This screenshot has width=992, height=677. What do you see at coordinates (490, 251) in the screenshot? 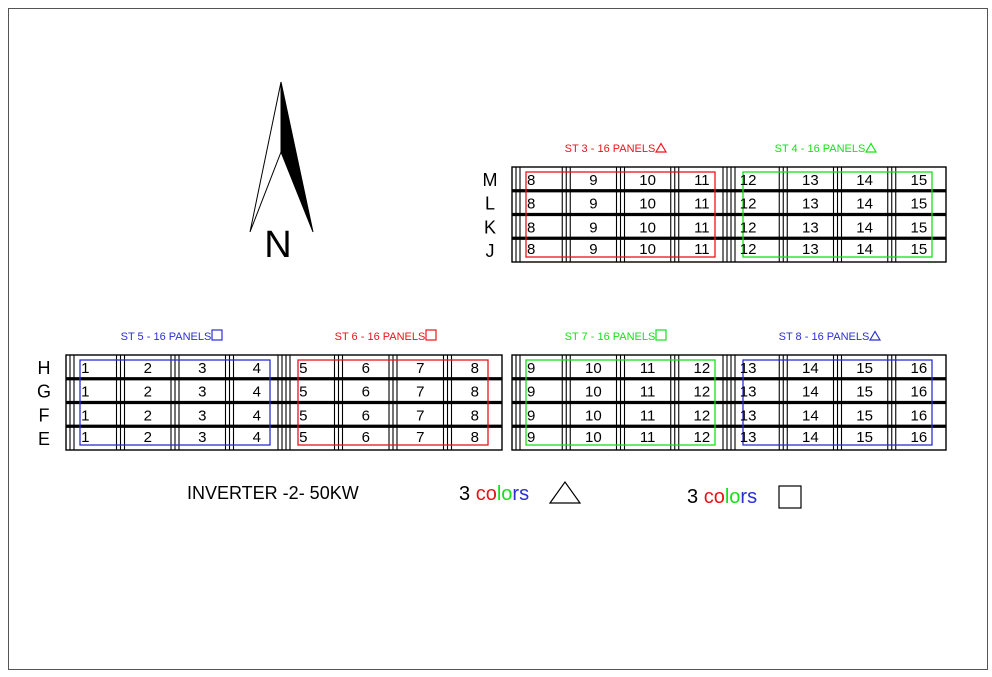
I see `row-label-J: J` at bounding box center [490, 251].